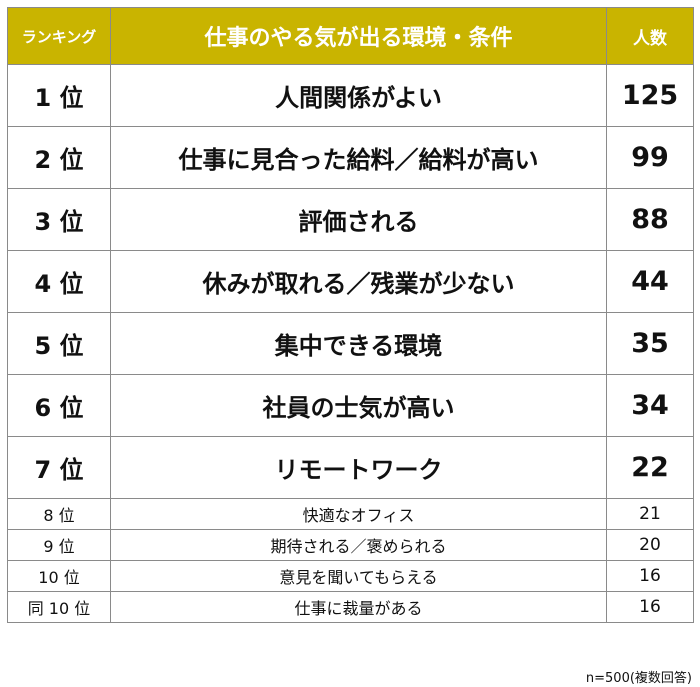 This screenshot has width=700, height=687. I want to click on condition-cell: 快適なオフィス, so click(358, 514).